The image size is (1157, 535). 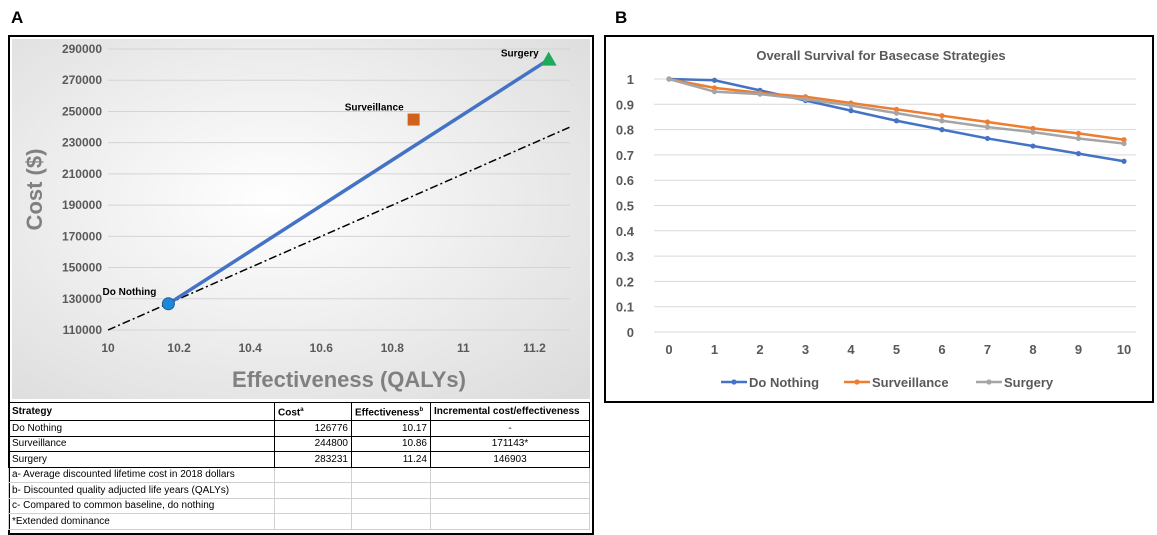 What do you see at coordinates (413, 119) in the screenshot?
I see `point-surveillance` at bounding box center [413, 119].